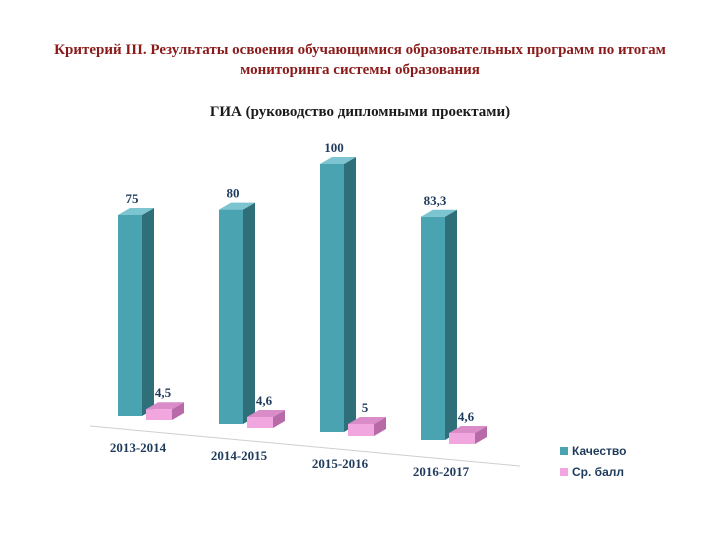 The height and width of the screenshot is (540, 720). Describe the element at coordinates (305, 446) in the screenshot. I see `floor-line` at that location.